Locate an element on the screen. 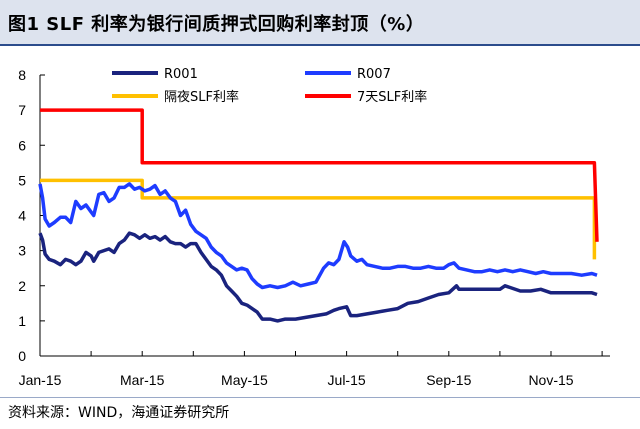  y-tick-label: 8 is located at coordinates (22, 75).